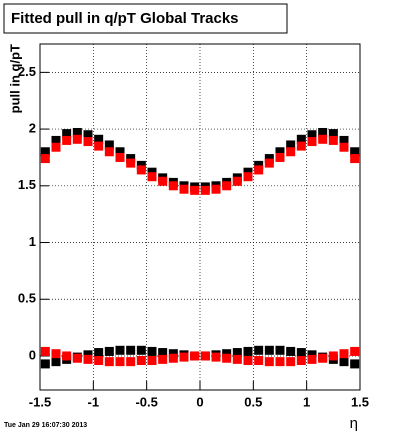 Image resolution: width=400 pixels, height=433 pixels. Describe the element at coordinates (27, 71) in the screenshot. I see `y-tick-label: 2.5` at that location.